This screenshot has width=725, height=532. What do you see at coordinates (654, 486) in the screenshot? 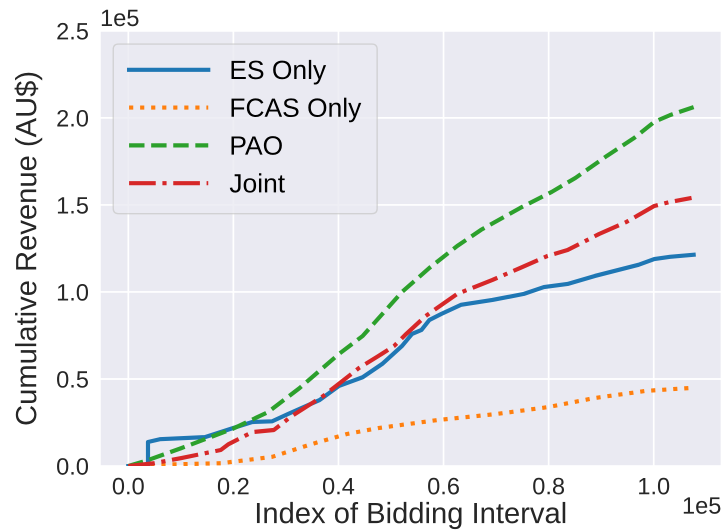
I see `x-tick-label: 1.0` at bounding box center [654, 486].